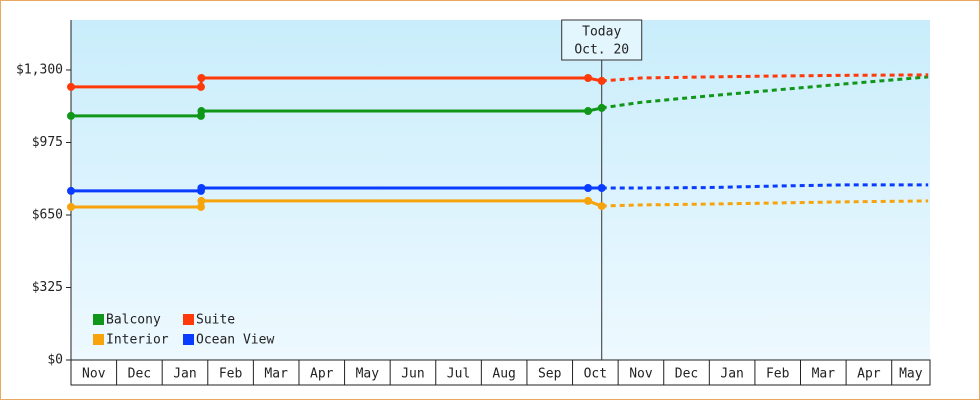  Describe the element at coordinates (458, 374) in the screenshot. I see `x-tick-label: Jul` at that location.